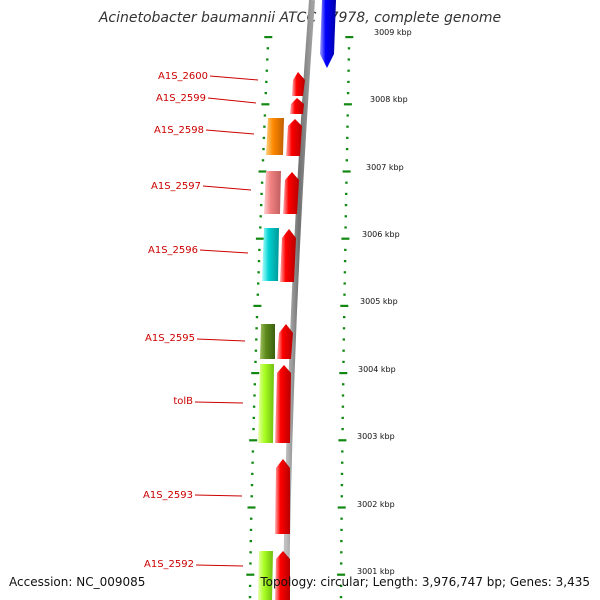 The image size is (600, 600). I want to click on gene-label-a1s-2597: A1S_2597, so click(176, 186).